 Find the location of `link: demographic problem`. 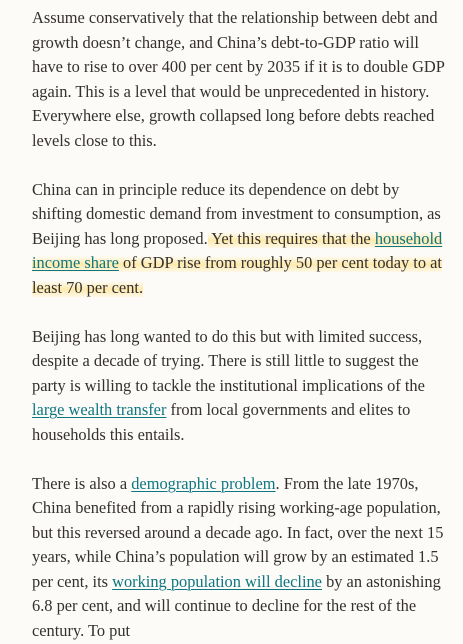

link: demographic problem is located at coordinates (203, 483).